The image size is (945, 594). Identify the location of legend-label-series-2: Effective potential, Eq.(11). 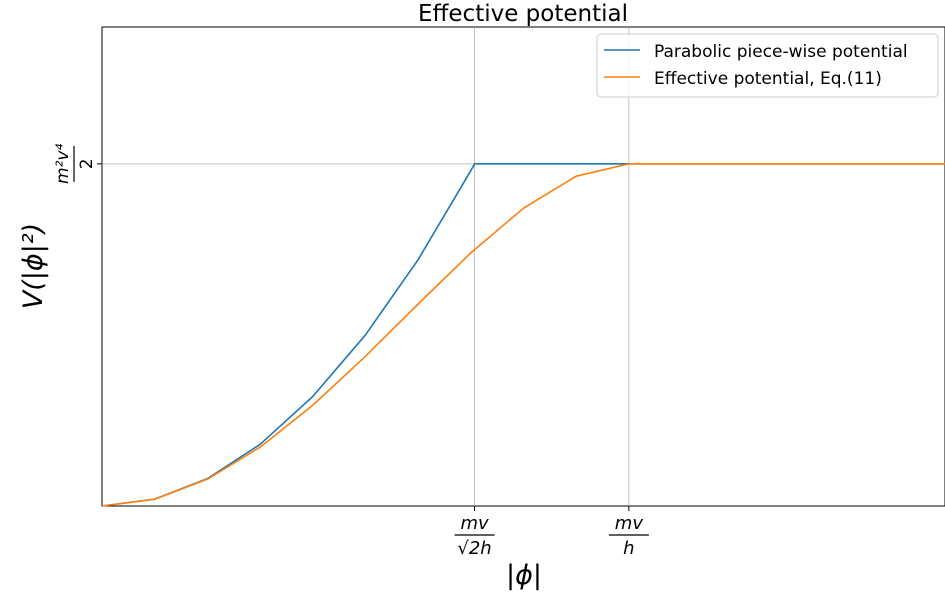
(768, 79).